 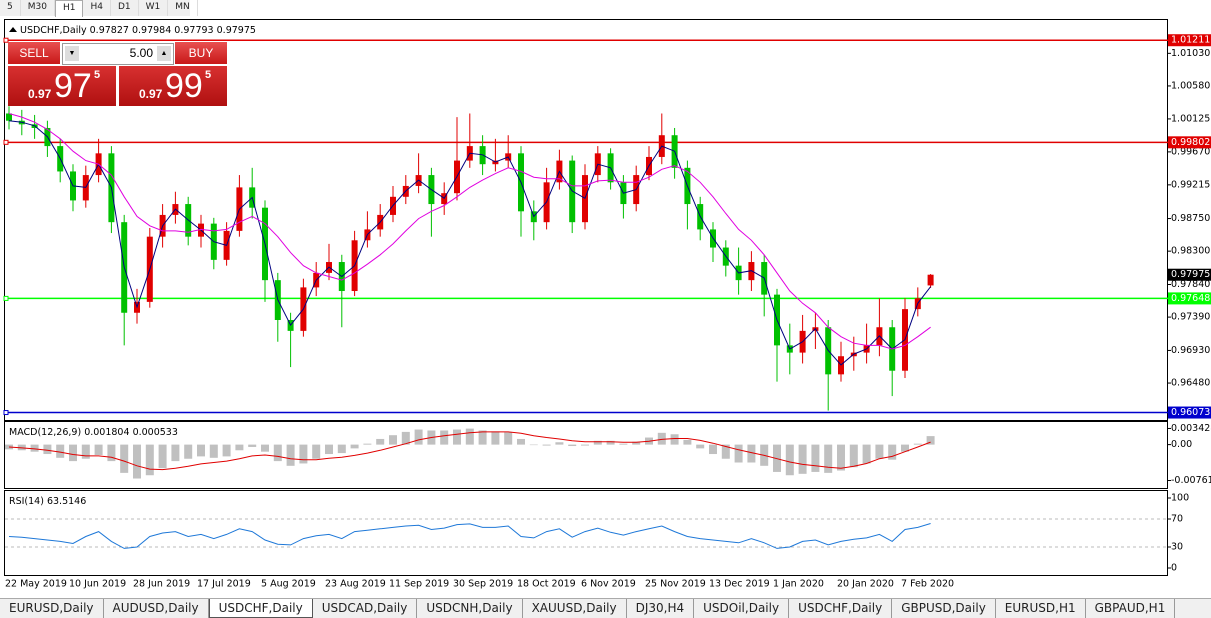 I want to click on y-tick-label: 30, so click(x=1177, y=547).